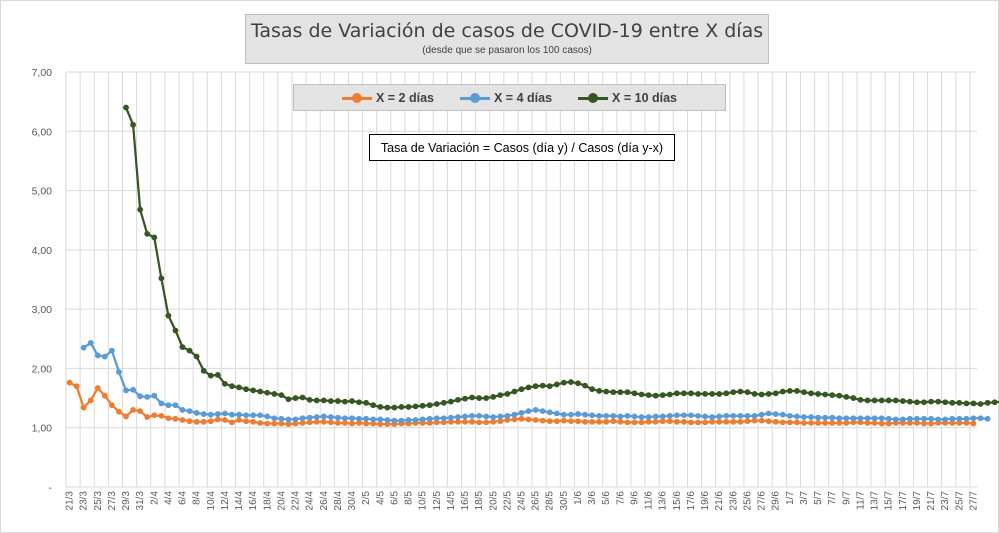  I want to click on x-tick-label: 20/4, so click(281, 501).